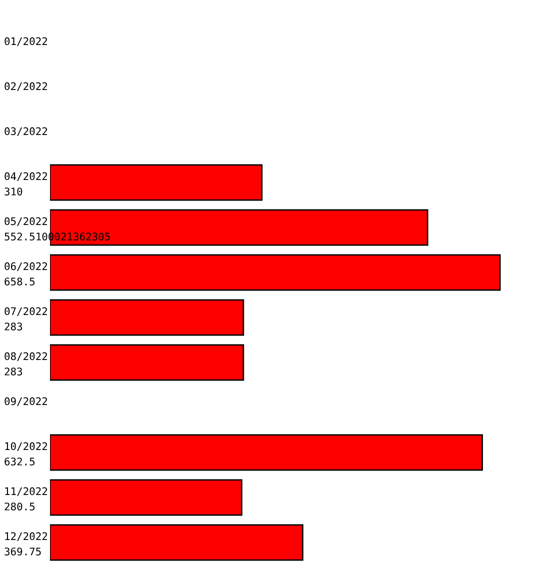 The height and width of the screenshot is (580, 550). What do you see at coordinates (26, 401) in the screenshot?
I see `y-tick-label: 09/2022` at bounding box center [26, 401].